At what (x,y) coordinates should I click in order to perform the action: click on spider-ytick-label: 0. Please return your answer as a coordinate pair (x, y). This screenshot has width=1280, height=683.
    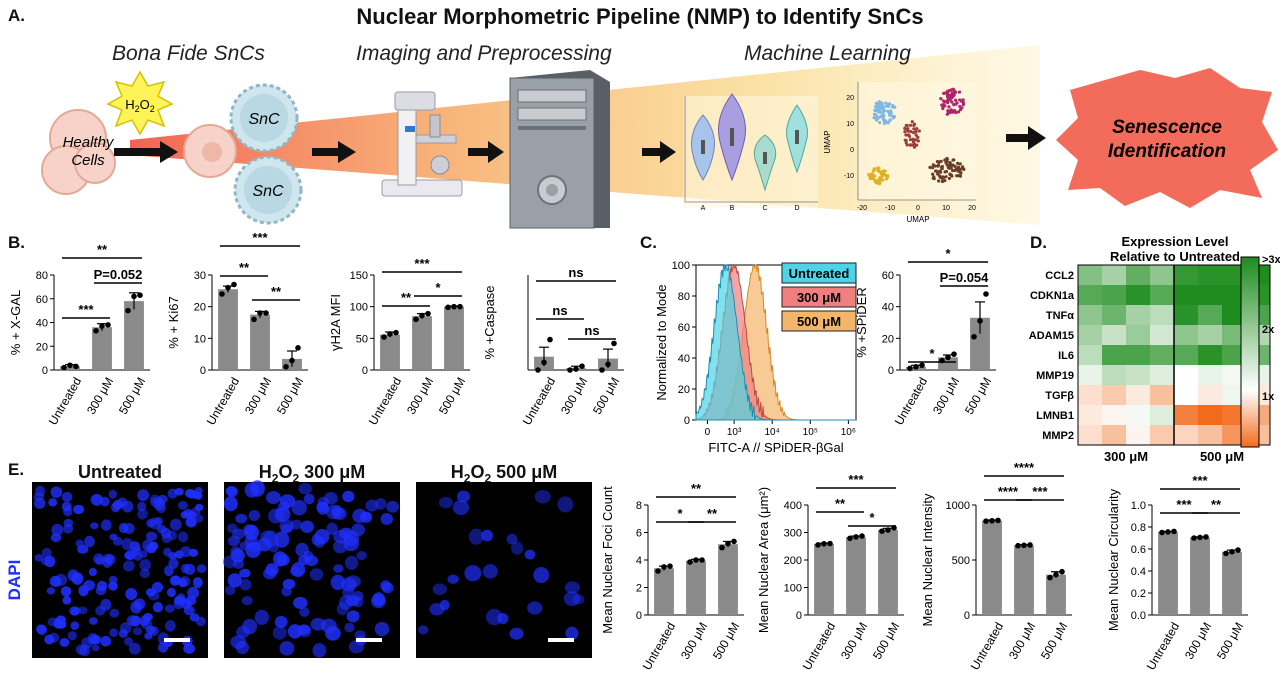
    Looking at the image, I should click on (891, 371).